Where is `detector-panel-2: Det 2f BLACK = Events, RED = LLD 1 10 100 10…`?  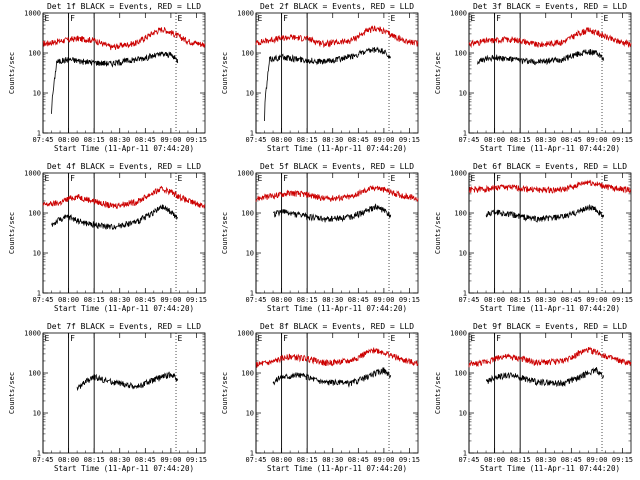
detector-panel-2: Det 2f BLACK = Events, RED = LLD 1 10 100 10… is located at coordinates (319, 80).